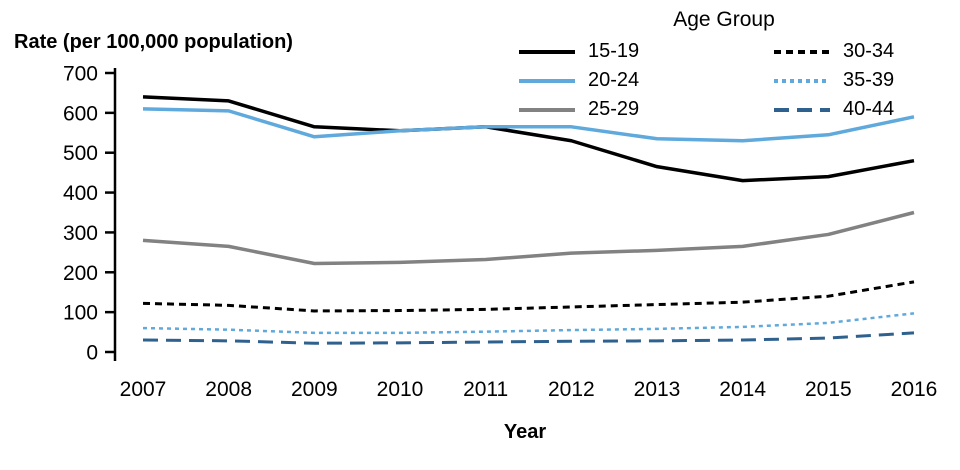  Describe the element at coordinates (869, 109) in the screenshot. I see `legend-label: 40-44` at that location.